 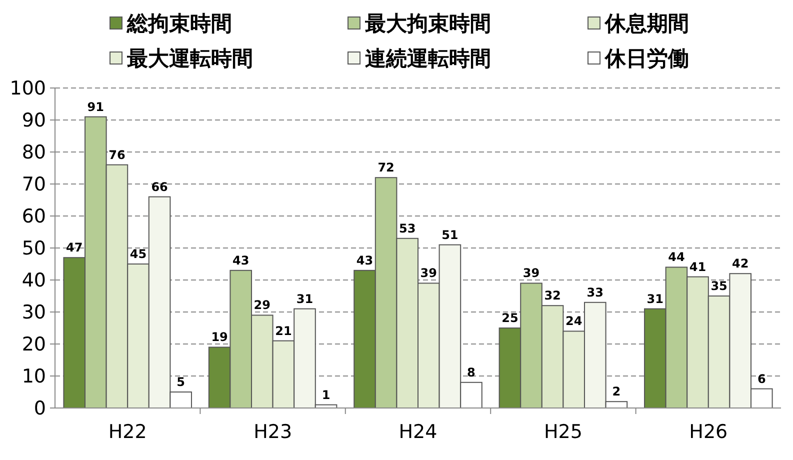 I want to click on data-label: 51, so click(x=450, y=235).